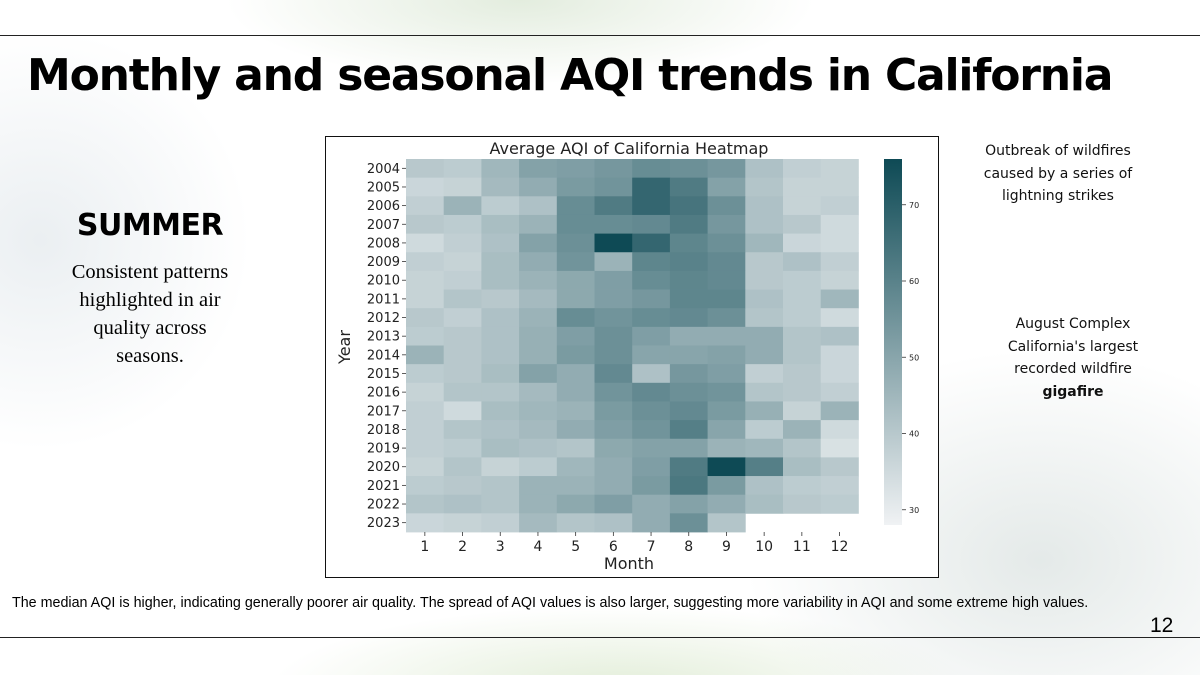 The image size is (1200, 675). I want to click on y-tick-label: 2021, so click(383, 486).